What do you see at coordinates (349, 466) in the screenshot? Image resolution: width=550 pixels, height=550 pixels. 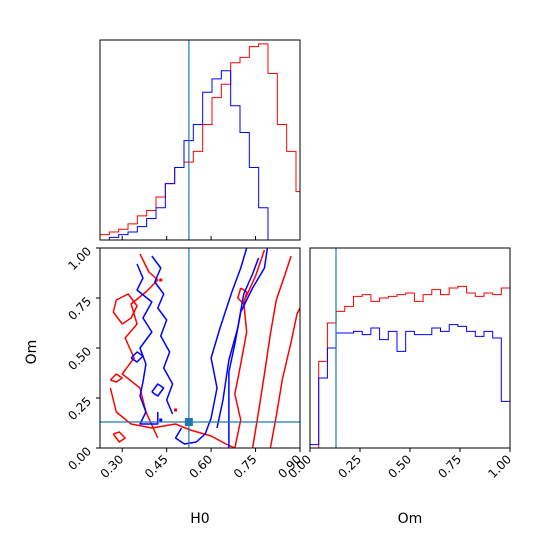 I see `om-x-tick-label-1: 0.25` at bounding box center [349, 466].